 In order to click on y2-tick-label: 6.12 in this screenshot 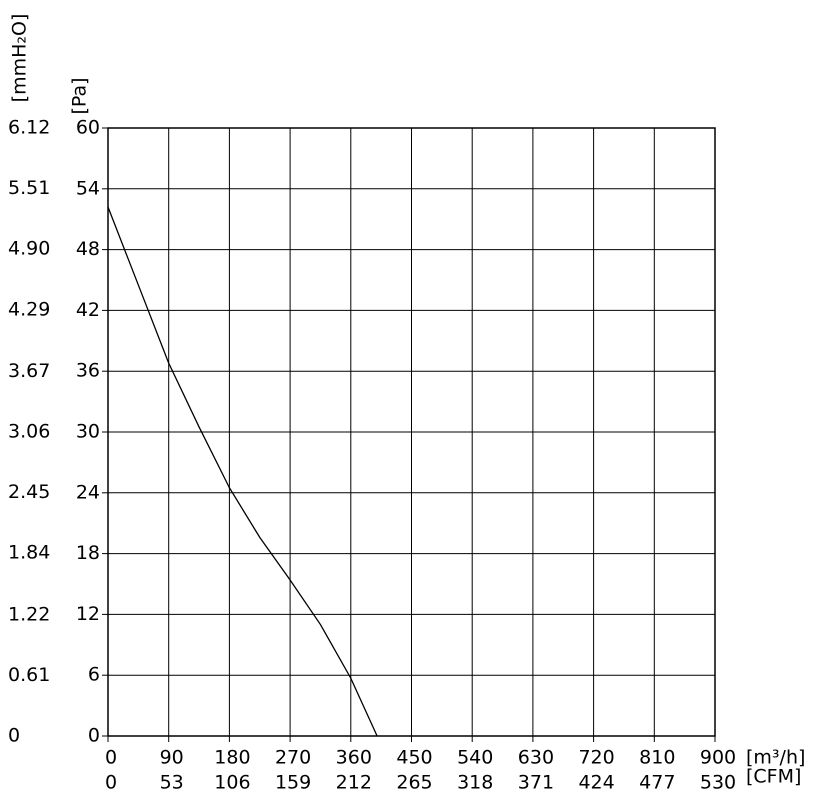, I will do `click(29, 128)`.